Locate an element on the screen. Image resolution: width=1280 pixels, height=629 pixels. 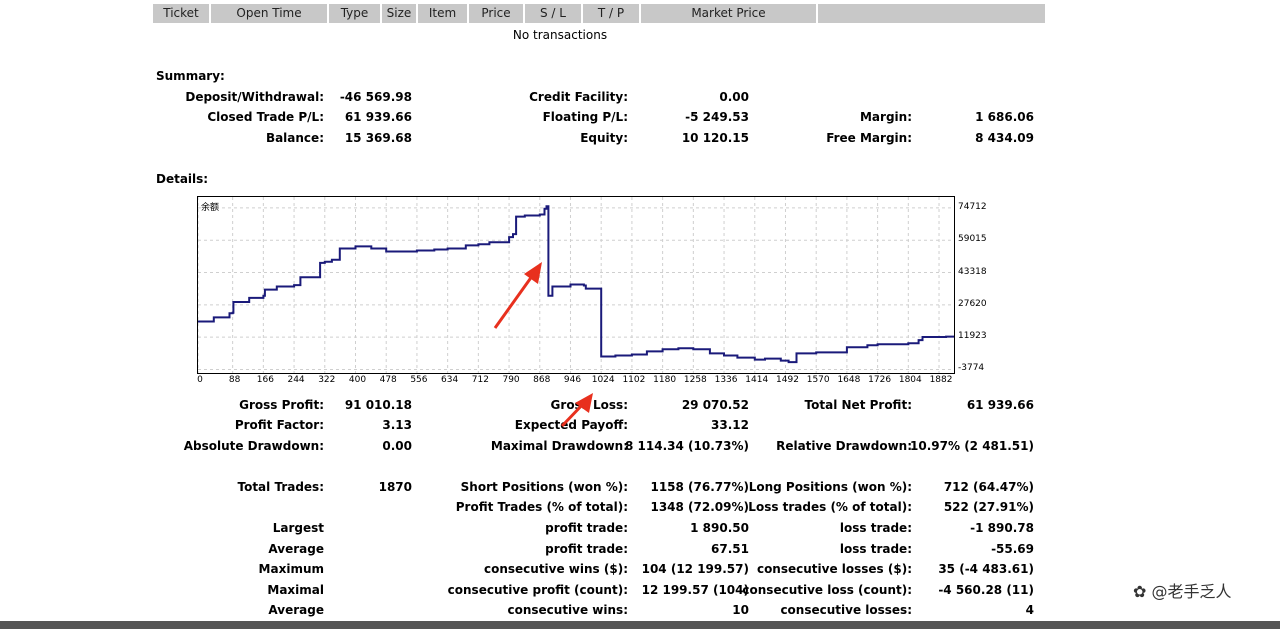
balance-value: 15 369.68 is located at coordinates (378, 138).